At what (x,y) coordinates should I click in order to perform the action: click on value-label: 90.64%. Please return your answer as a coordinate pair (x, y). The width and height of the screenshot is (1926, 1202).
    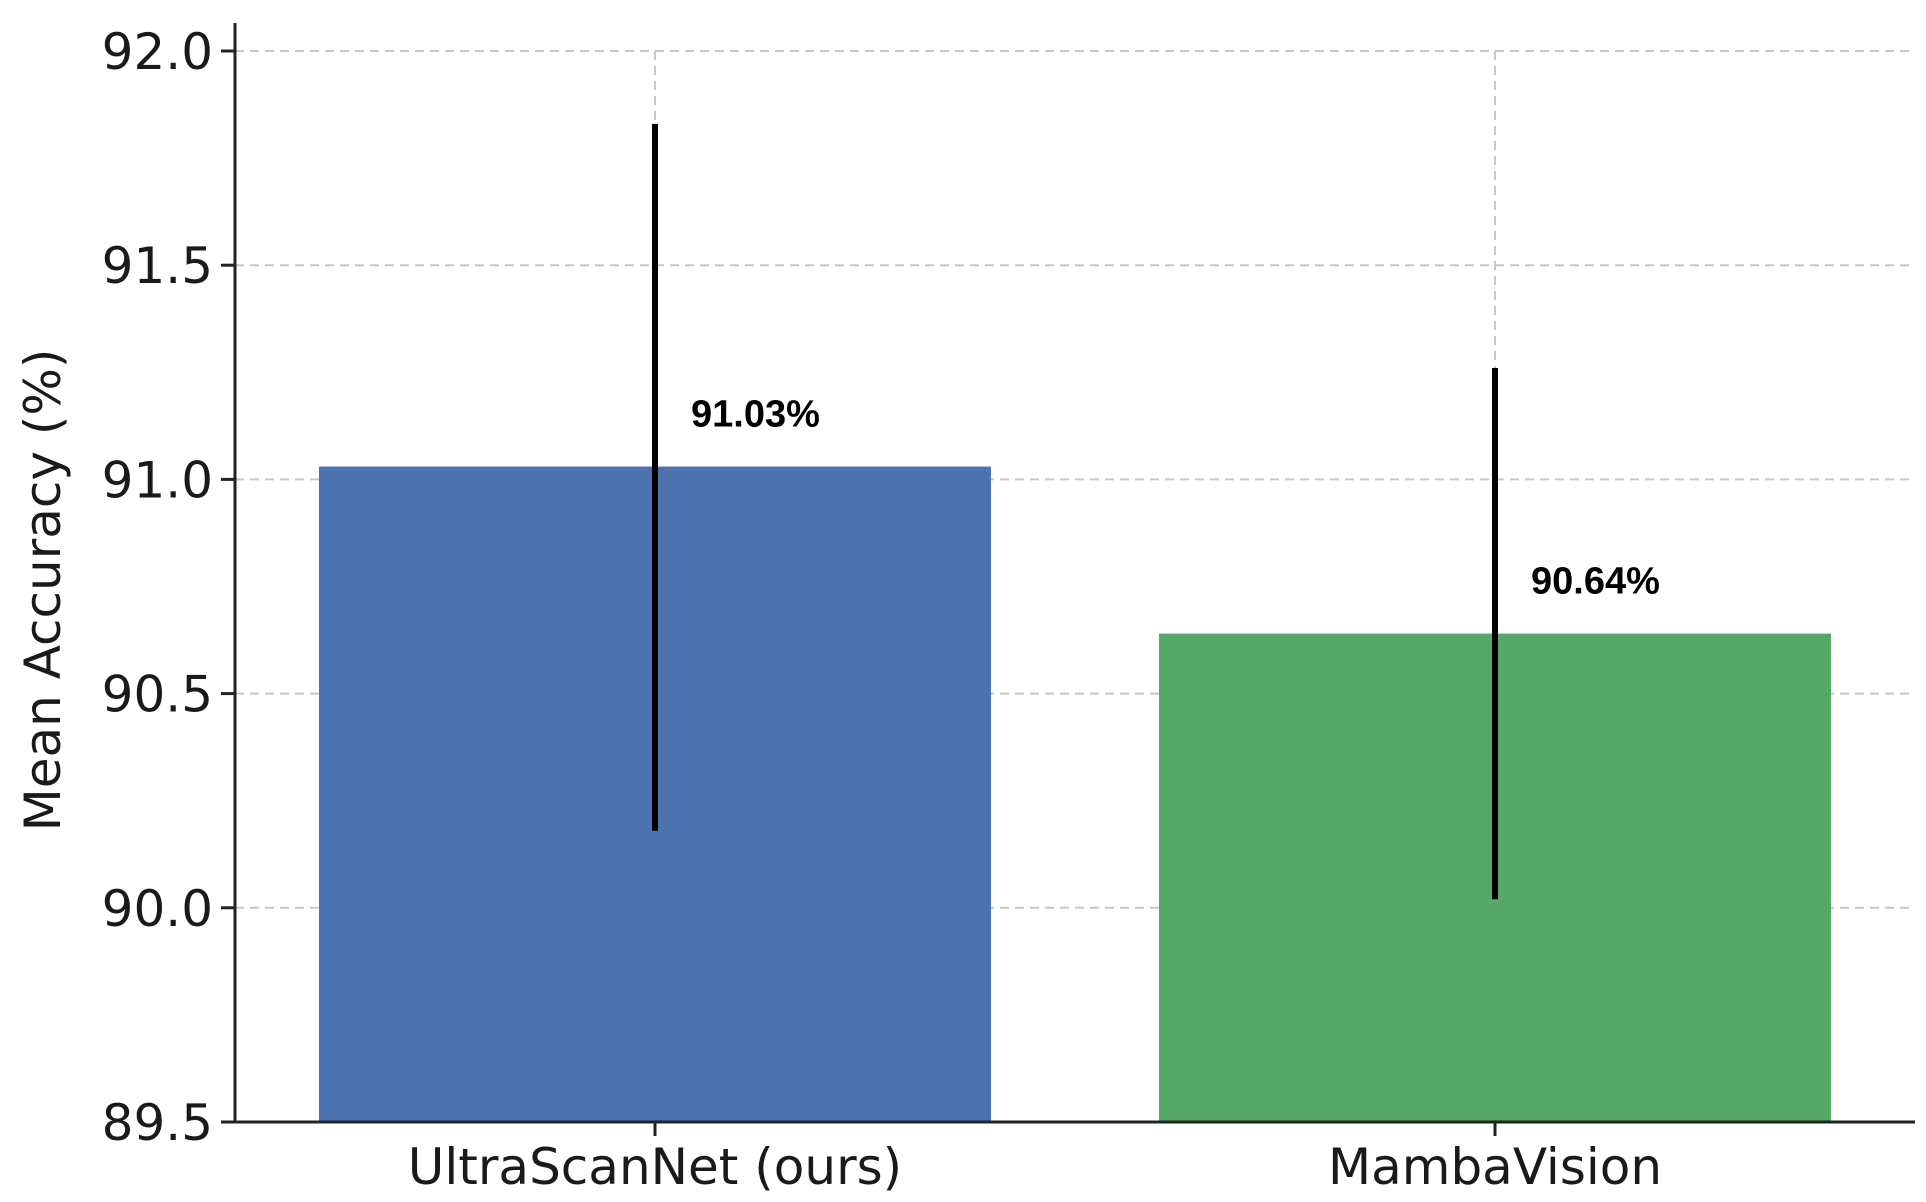
    Looking at the image, I should click on (1595, 582).